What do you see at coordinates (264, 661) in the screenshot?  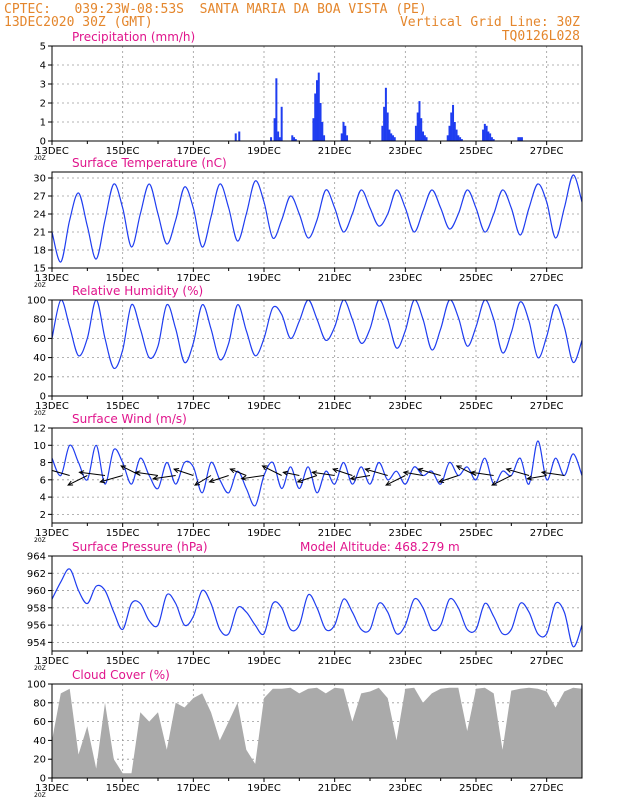 I see `x-tick-label: 19DEC` at bounding box center [264, 661].